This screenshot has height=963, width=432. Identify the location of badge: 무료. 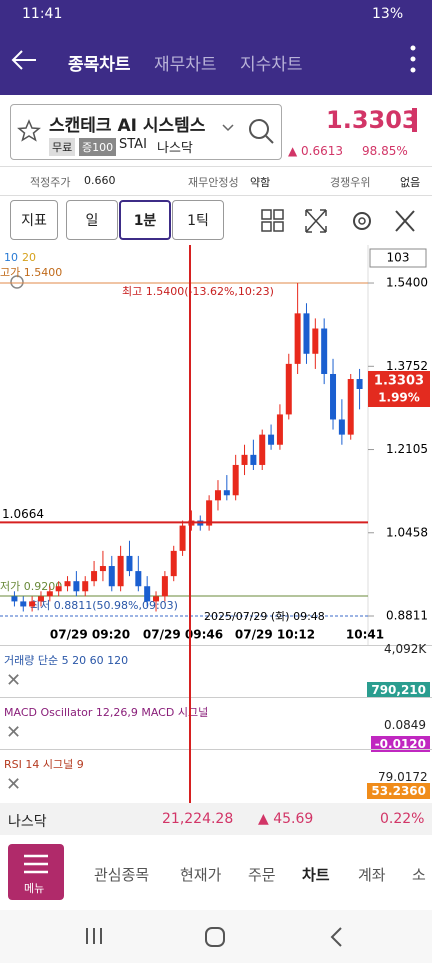
(62, 147).